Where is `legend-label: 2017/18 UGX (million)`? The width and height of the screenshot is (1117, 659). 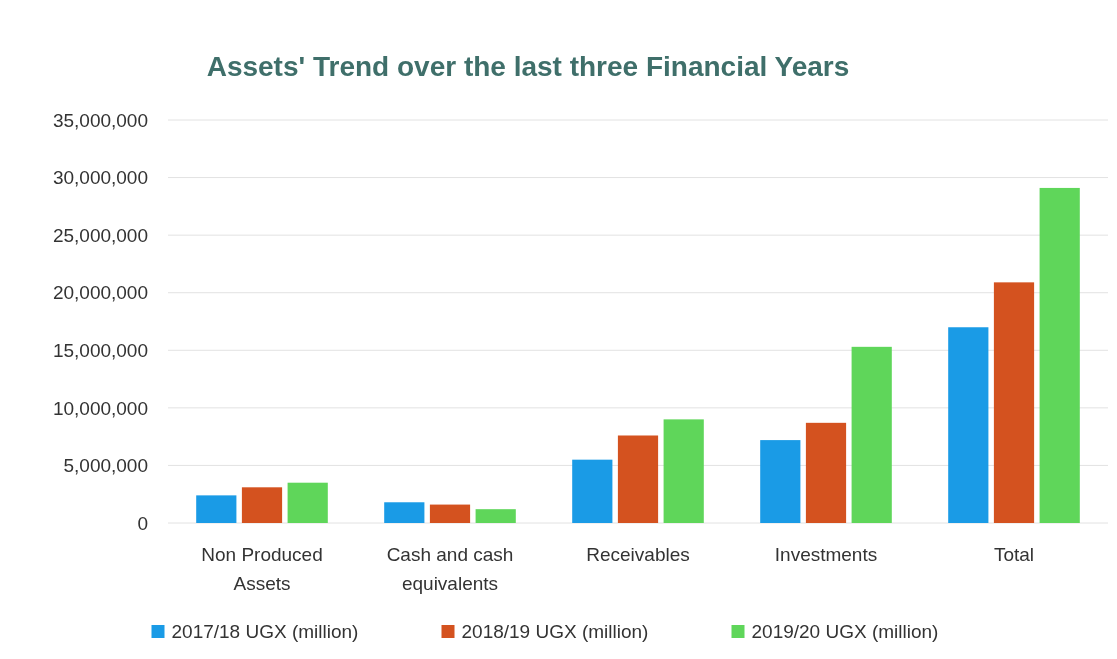 legend-label: 2017/18 UGX (million) is located at coordinates (265, 631).